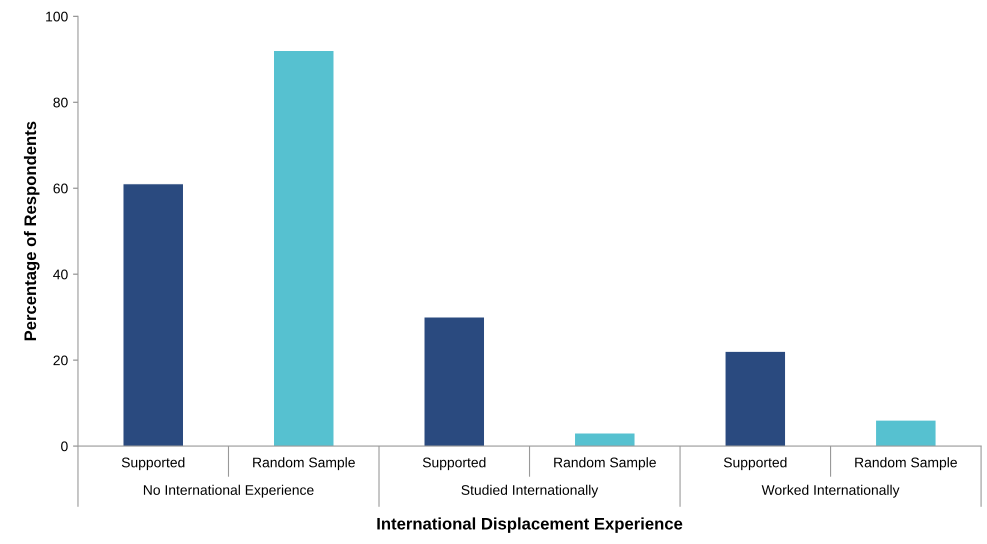 The width and height of the screenshot is (987, 544). Describe the element at coordinates (61, 360) in the screenshot. I see `y-tick-label: 20` at that location.